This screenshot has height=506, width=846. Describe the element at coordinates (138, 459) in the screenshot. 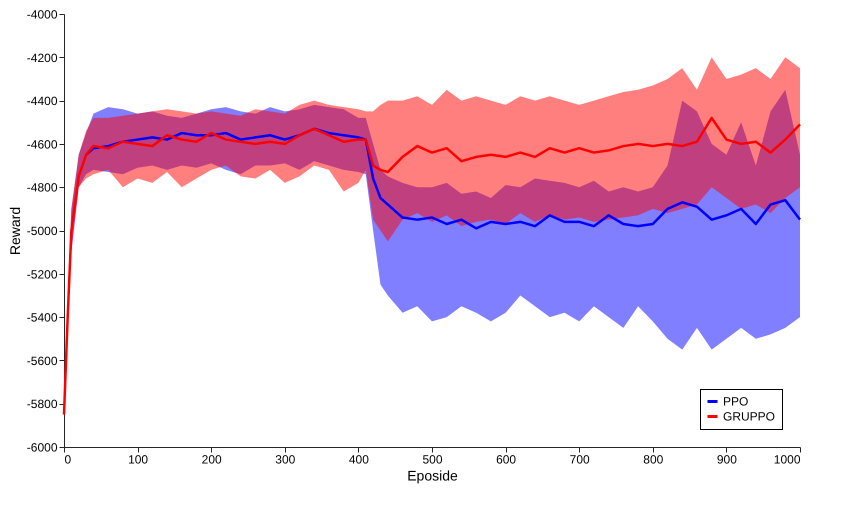

I see `x-tick-label: 100` at that location.